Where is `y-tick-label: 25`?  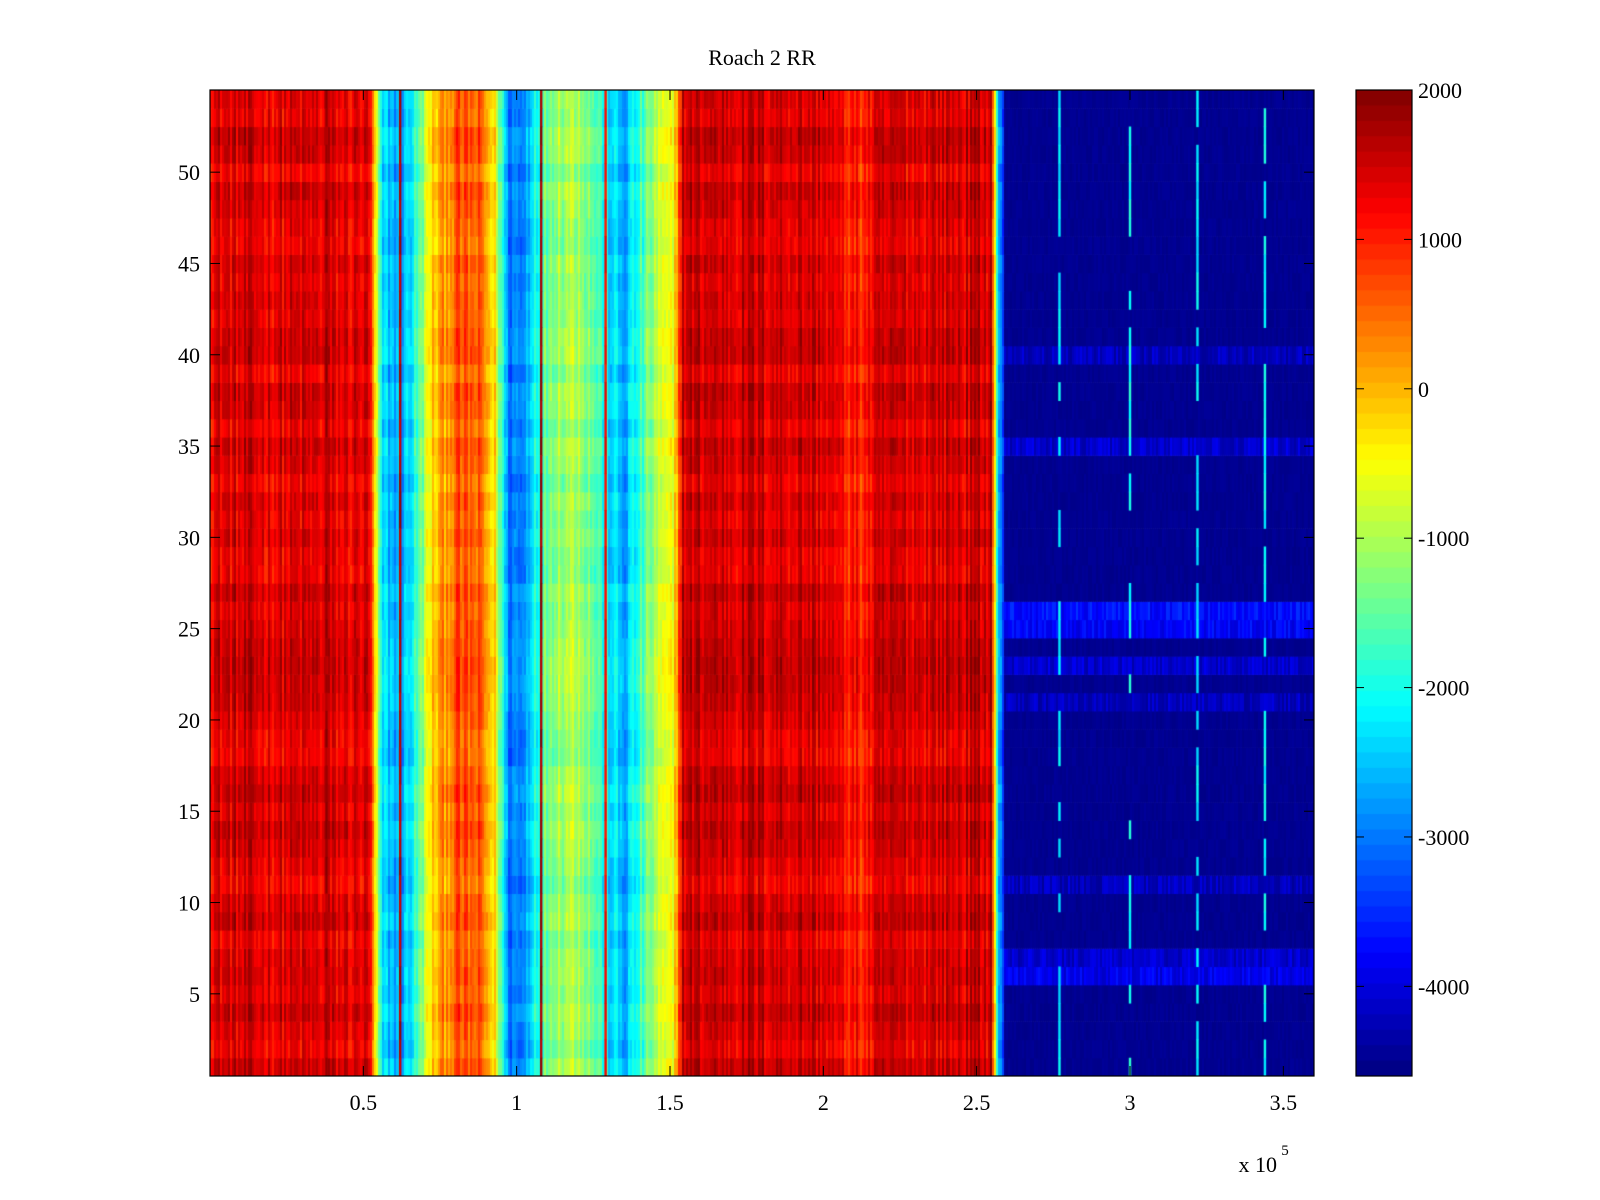 y-tick-label: 25 is located at coordinates (189, 629).